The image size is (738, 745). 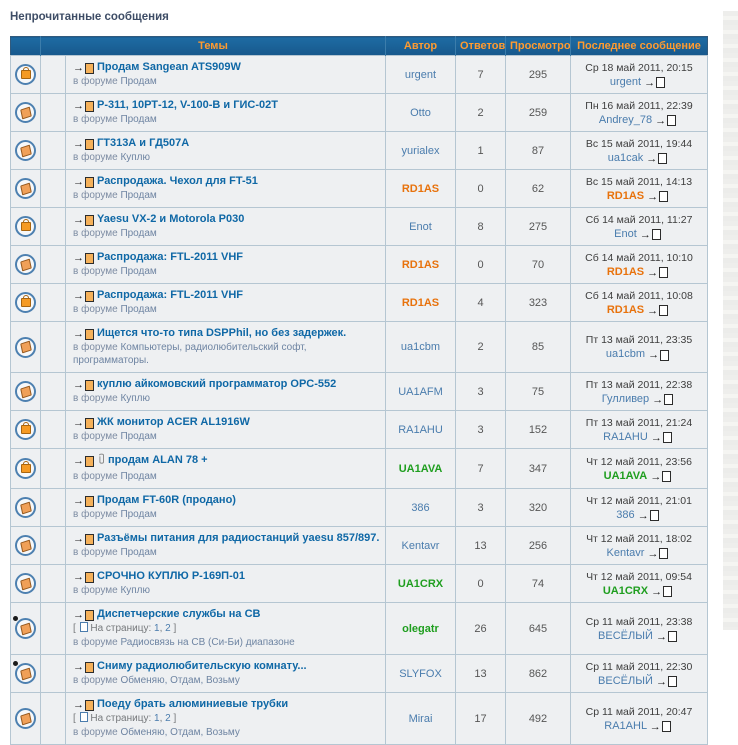 What do you see at coordinates (625, 725) in the screenshot?
I see `lastpost-author-link: RA1AHL` at bounding box center [625, 725].